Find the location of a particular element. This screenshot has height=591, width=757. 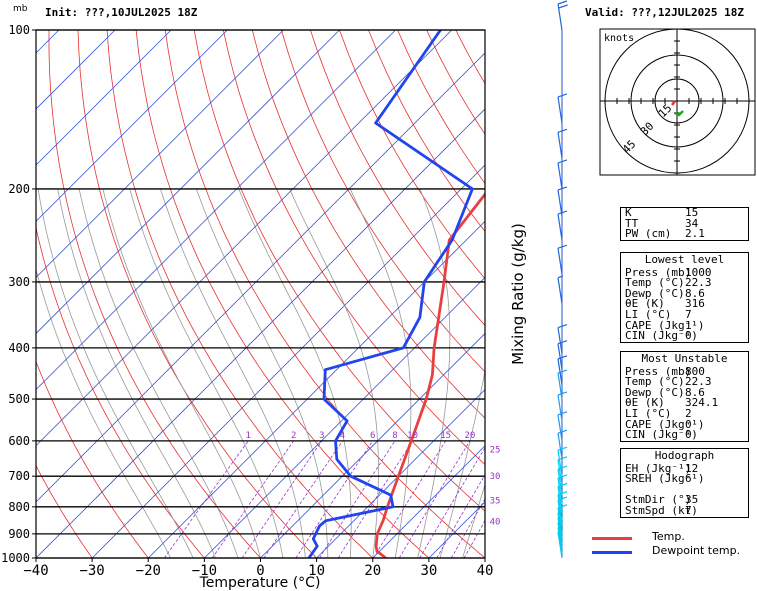

mixing-ratio-lines is located at coordinates (324, 499).